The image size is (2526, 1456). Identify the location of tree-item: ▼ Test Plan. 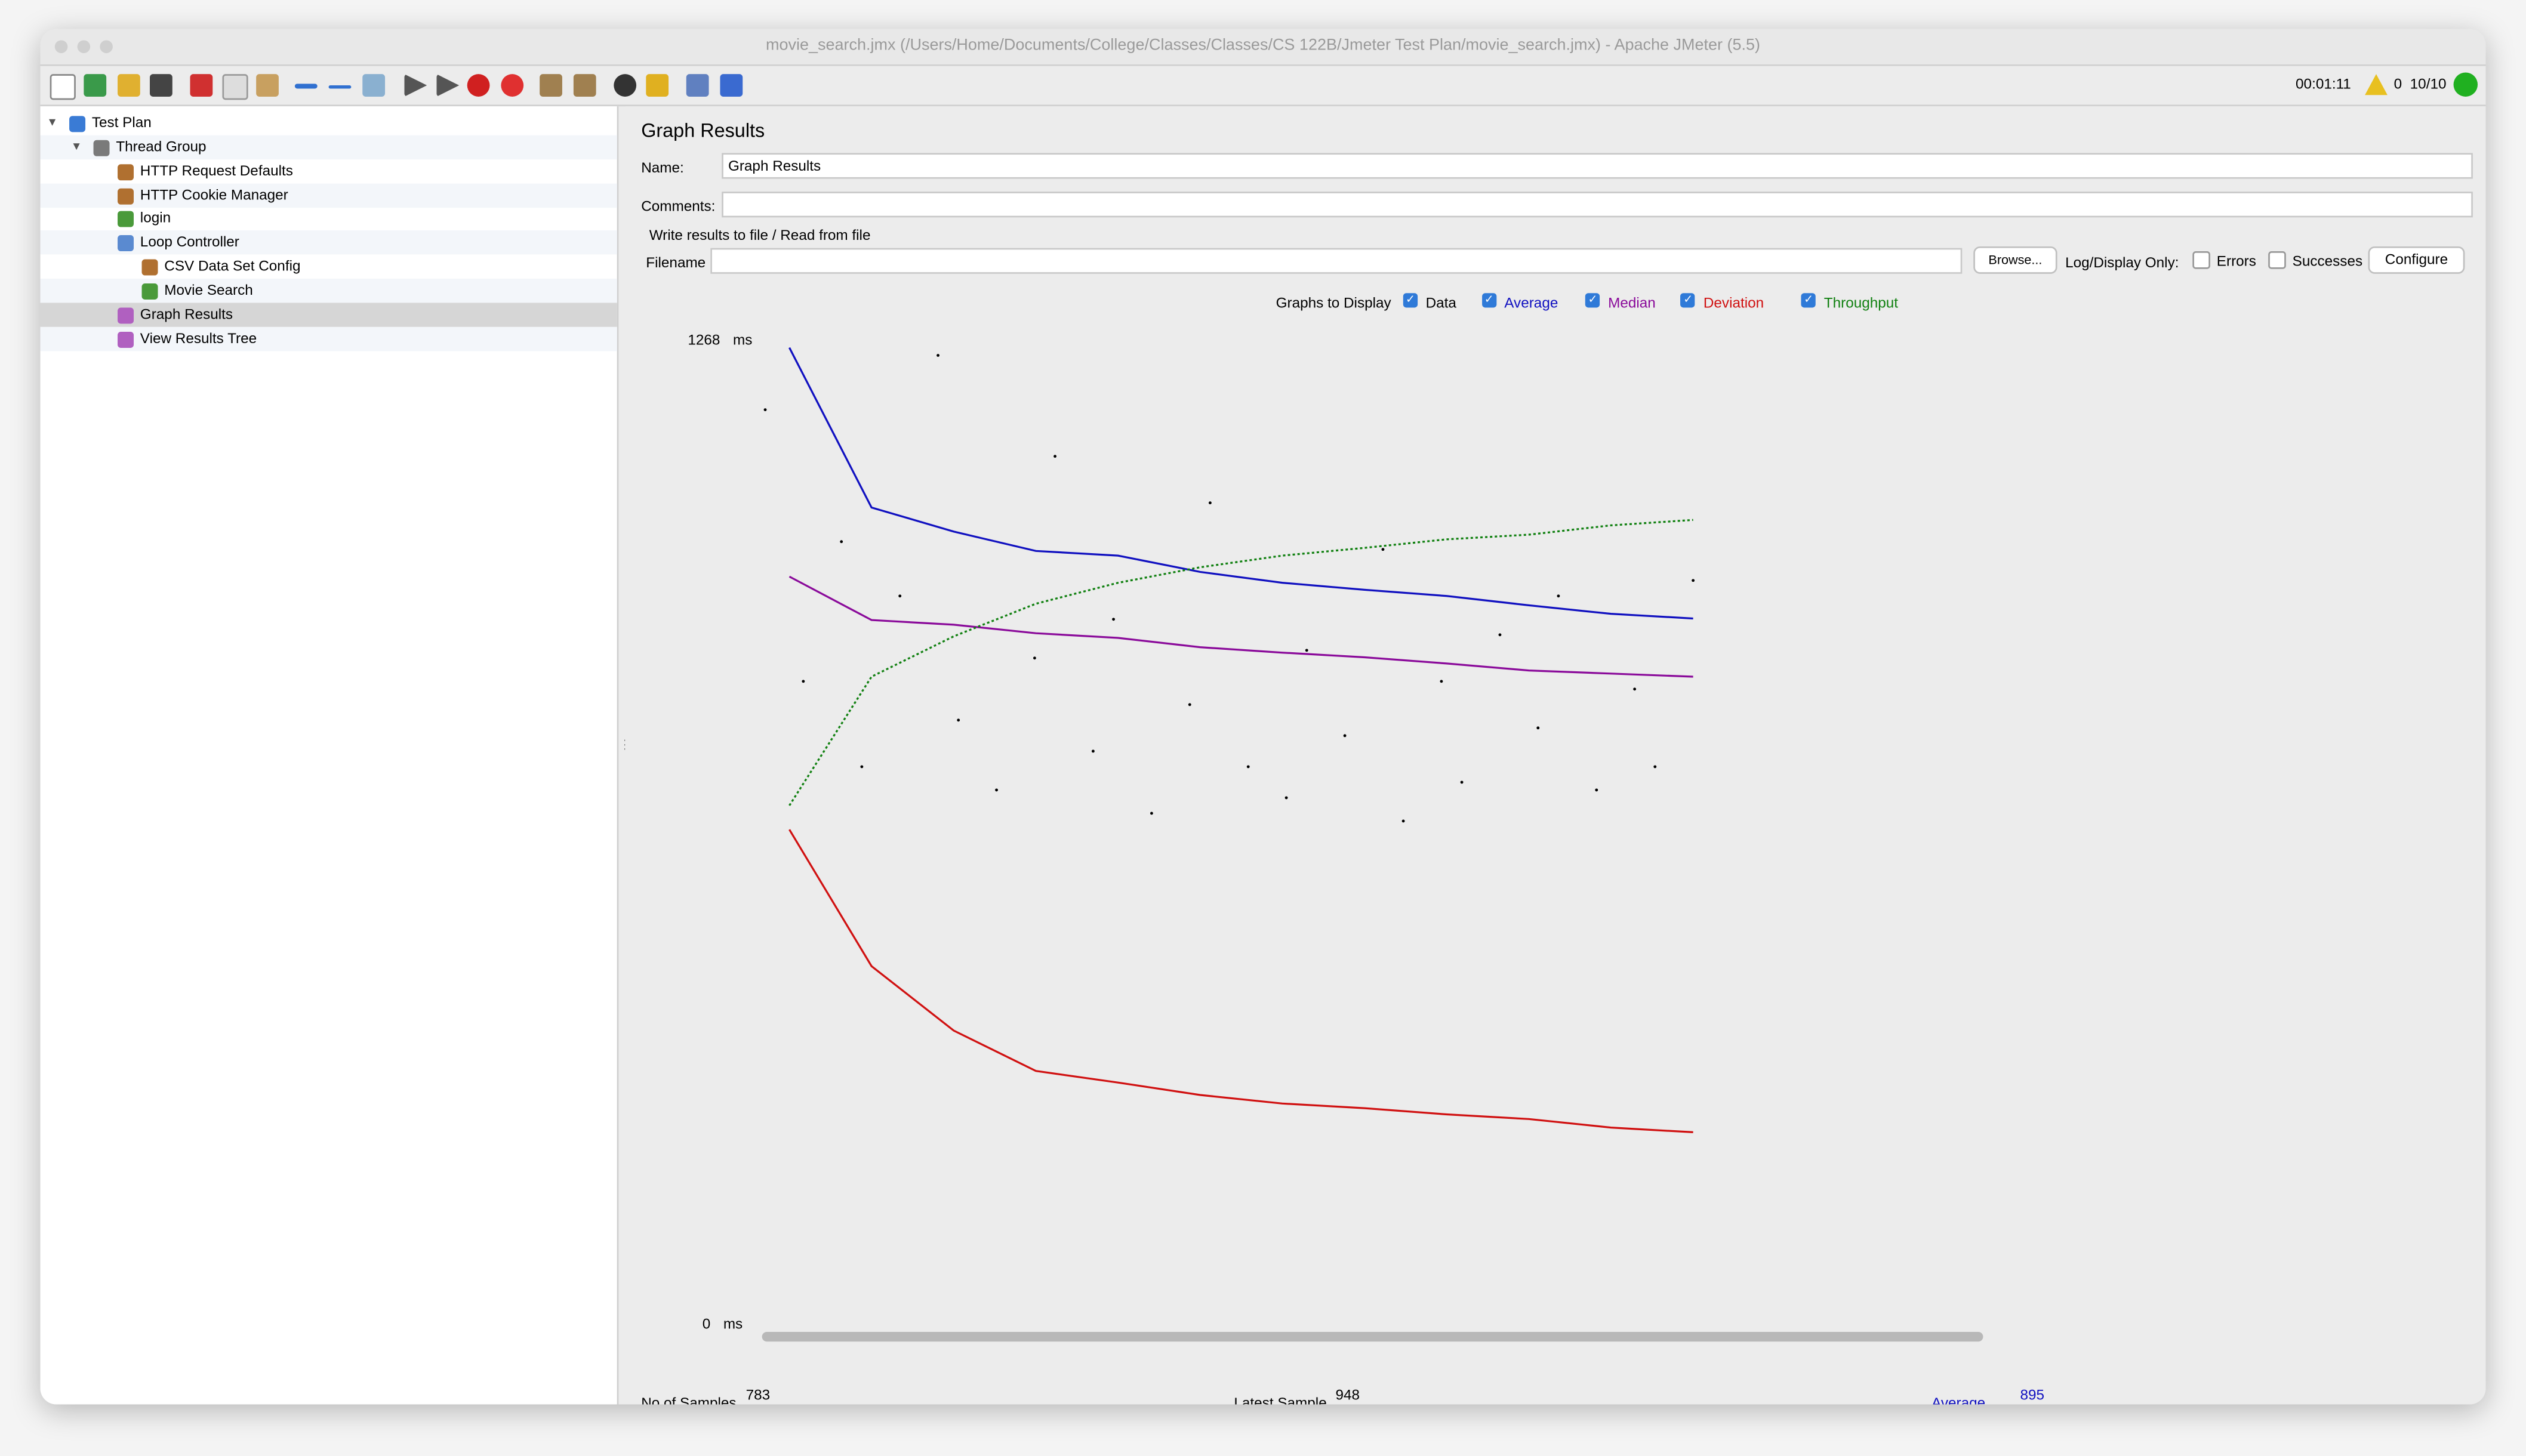
(328, 123).